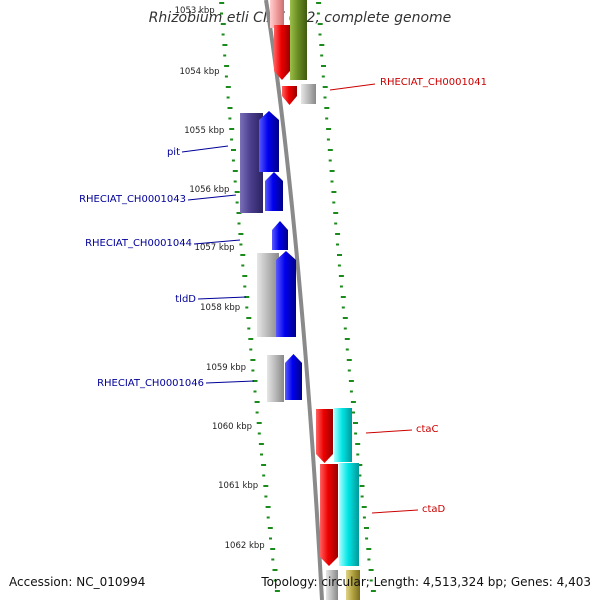 Image resolution: width=600 pixels, height=600 pixels. I want to click on gene-label: ctaD, so click(434, 509).